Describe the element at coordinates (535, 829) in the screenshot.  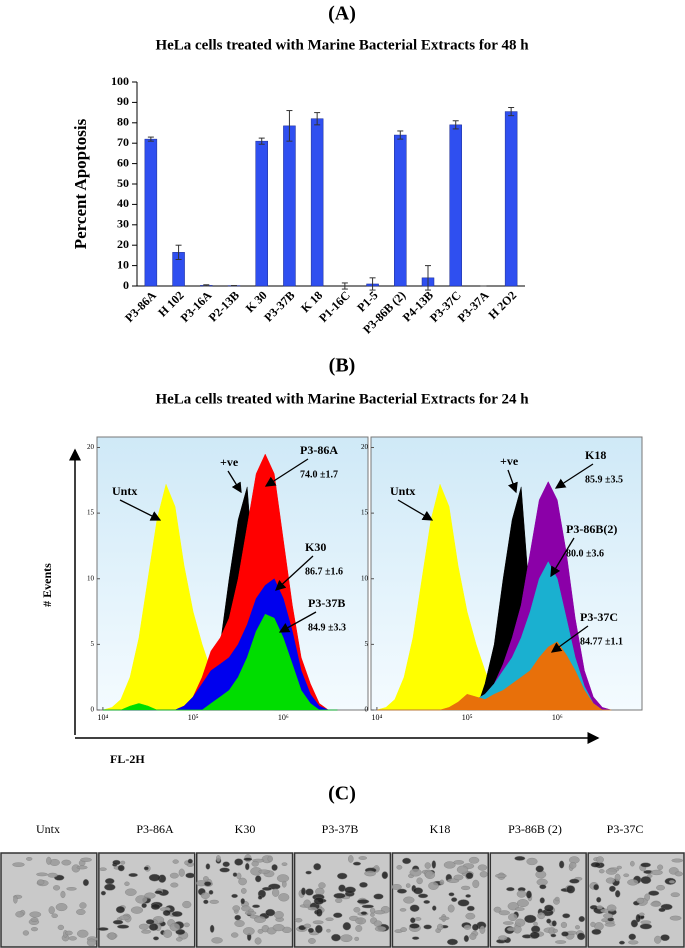
I see `image-label: P3-86B (2)` at that location.